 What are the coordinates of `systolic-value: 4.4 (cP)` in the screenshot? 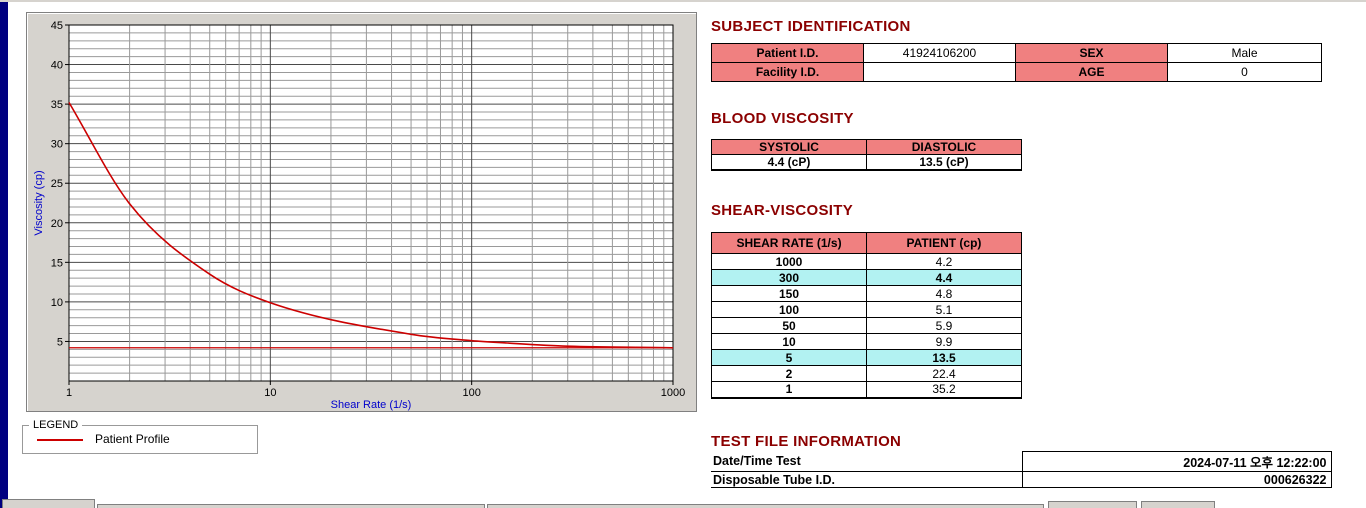 It's located at (789, 162).